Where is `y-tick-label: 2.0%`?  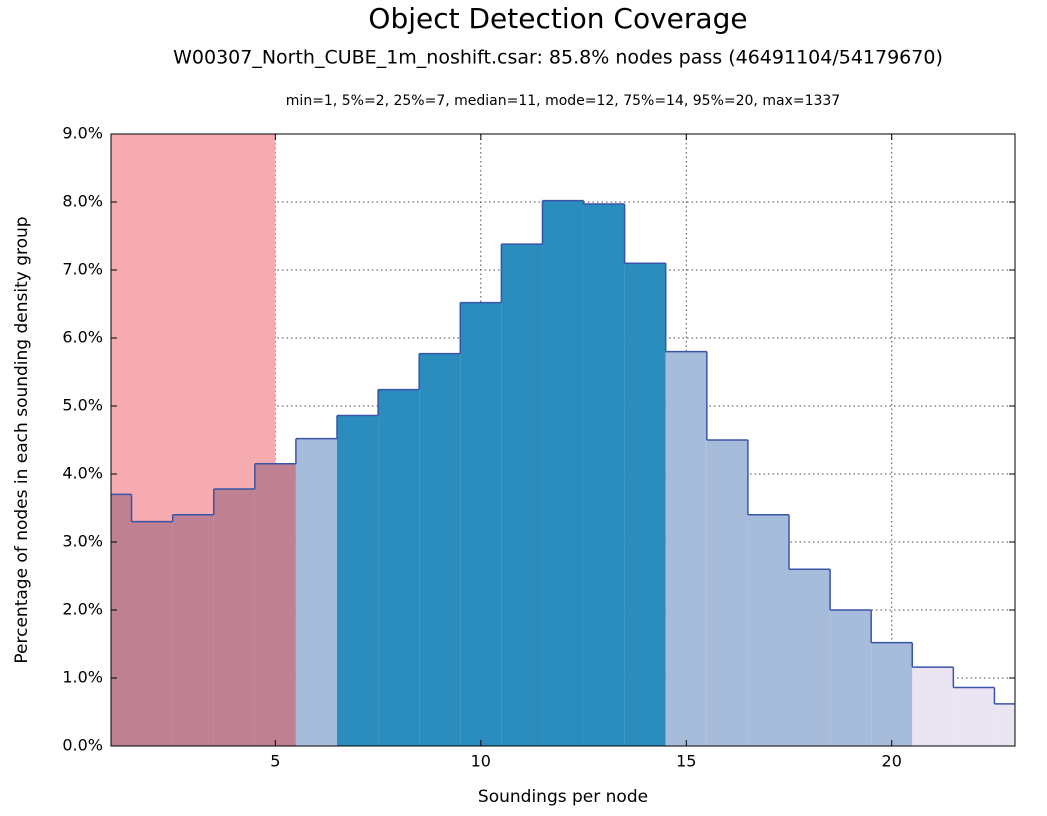
y-tick-label: 2.0% is located at coordinates (82, 609).